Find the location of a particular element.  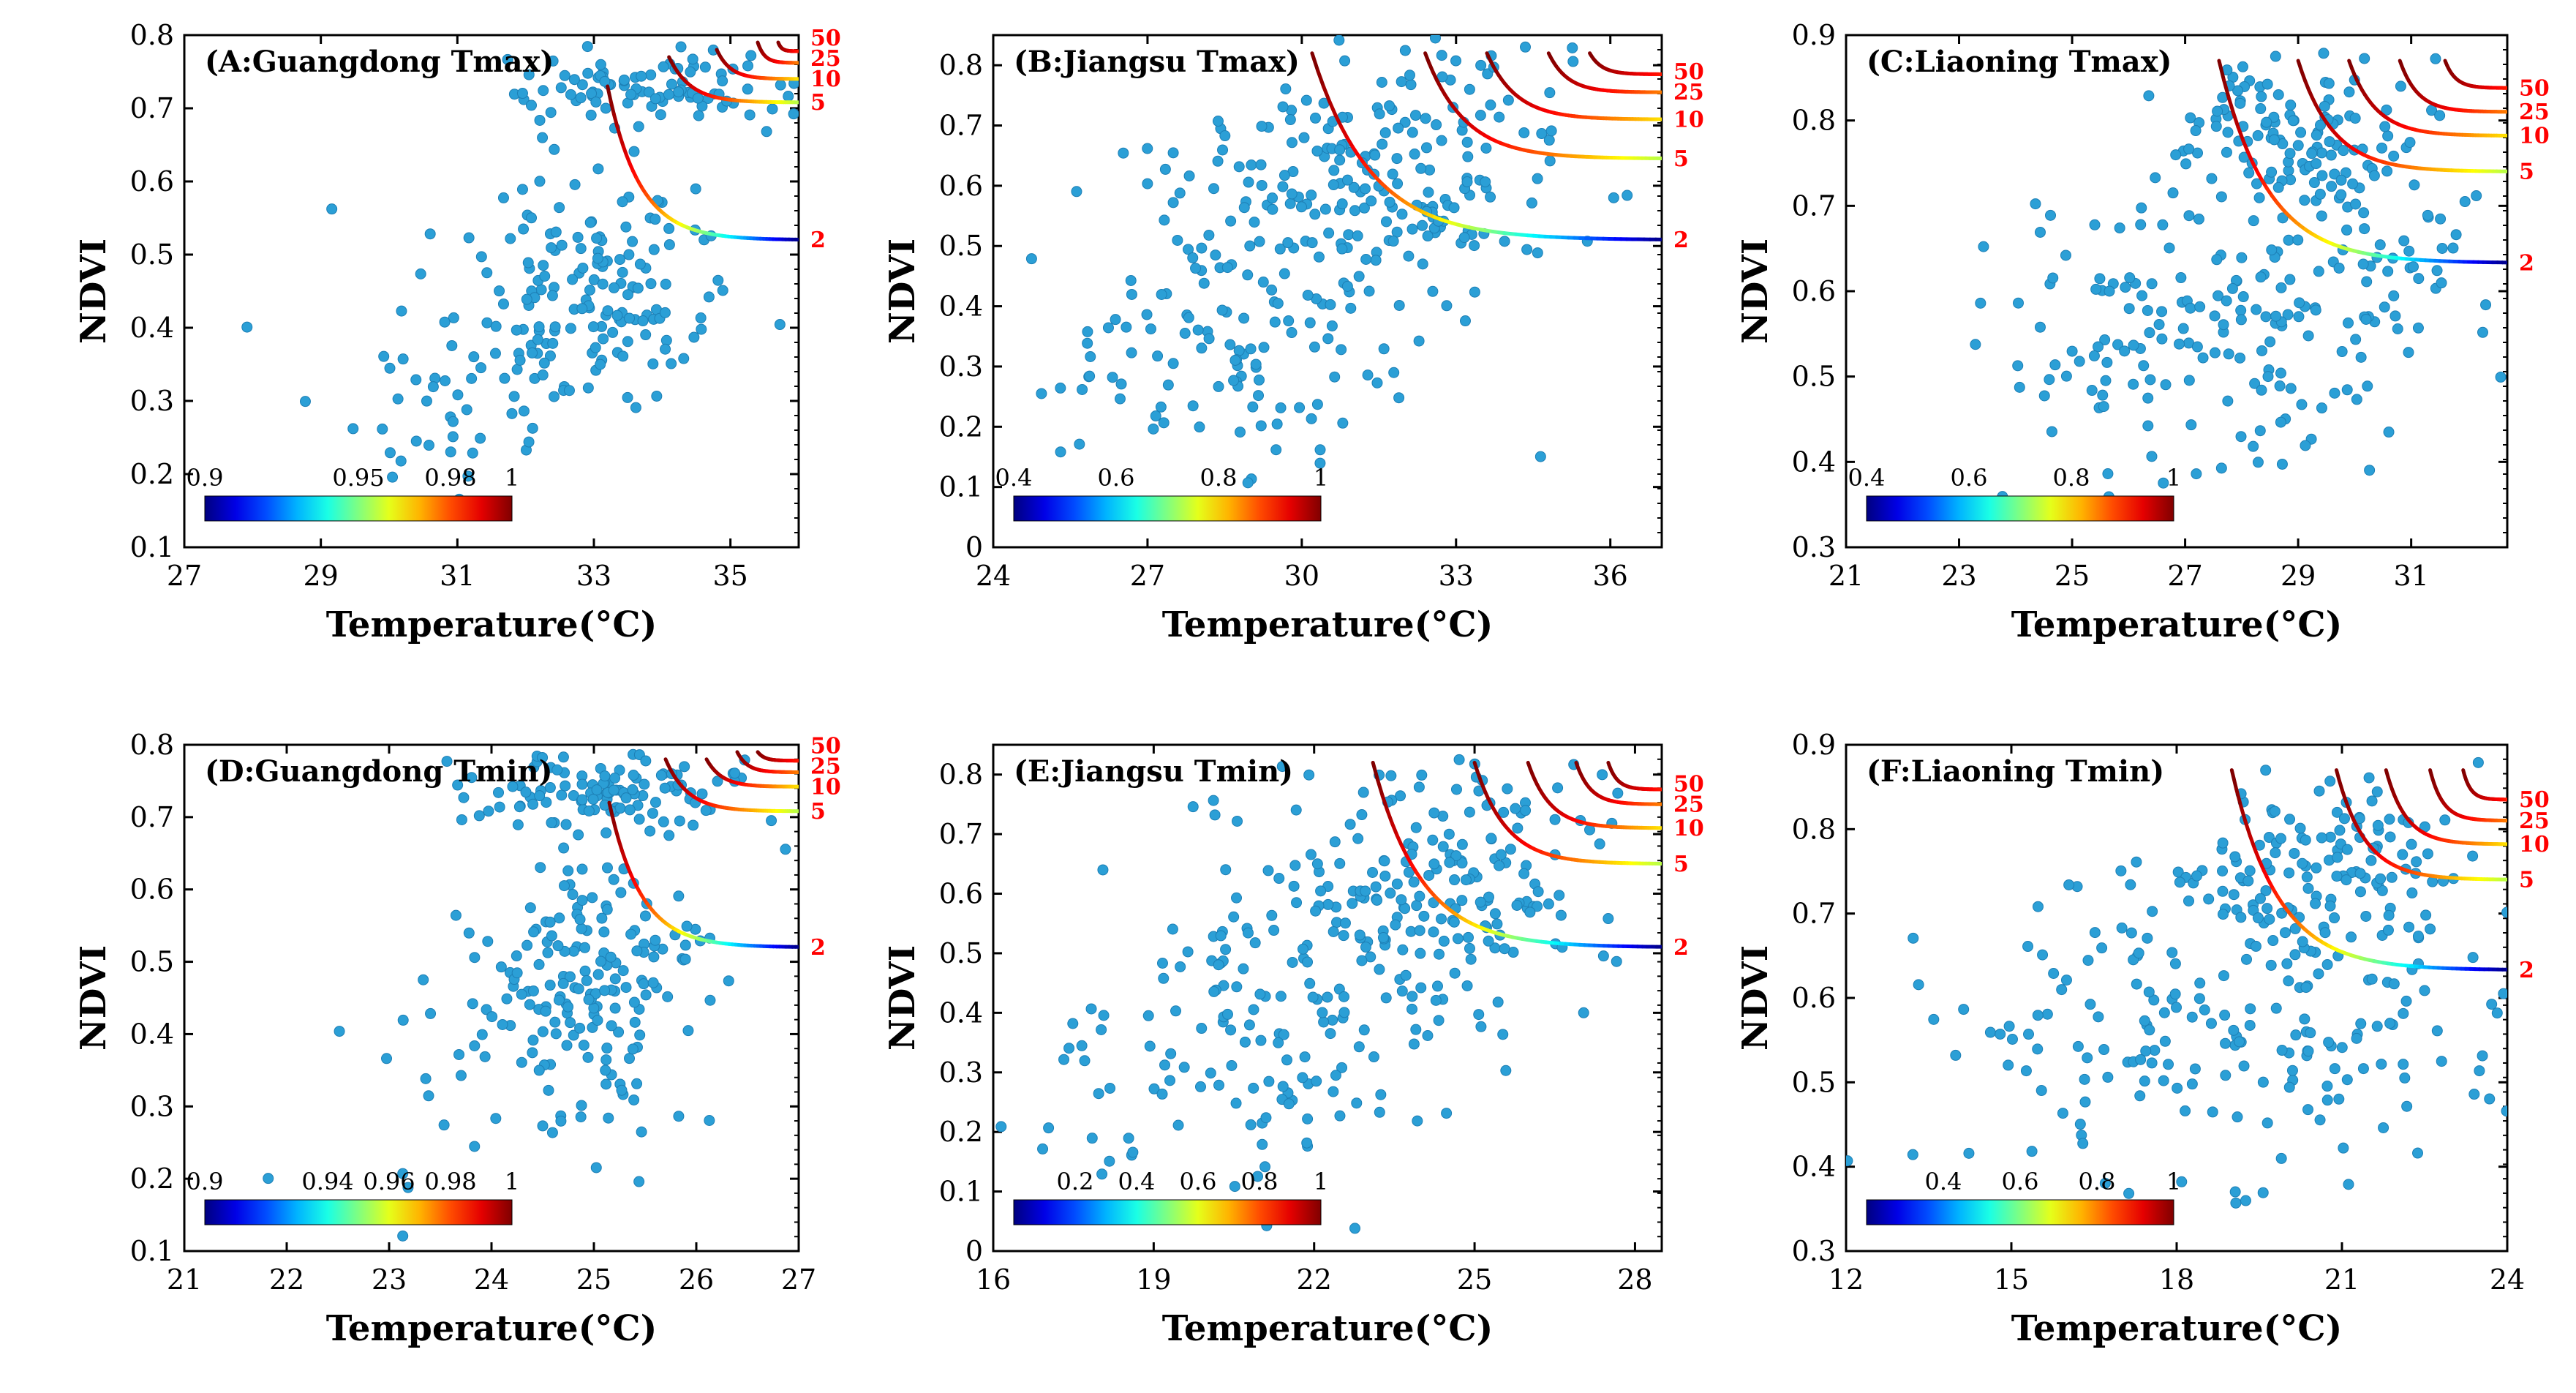

return-period-label: 25 is located at coordinates (825, 59).